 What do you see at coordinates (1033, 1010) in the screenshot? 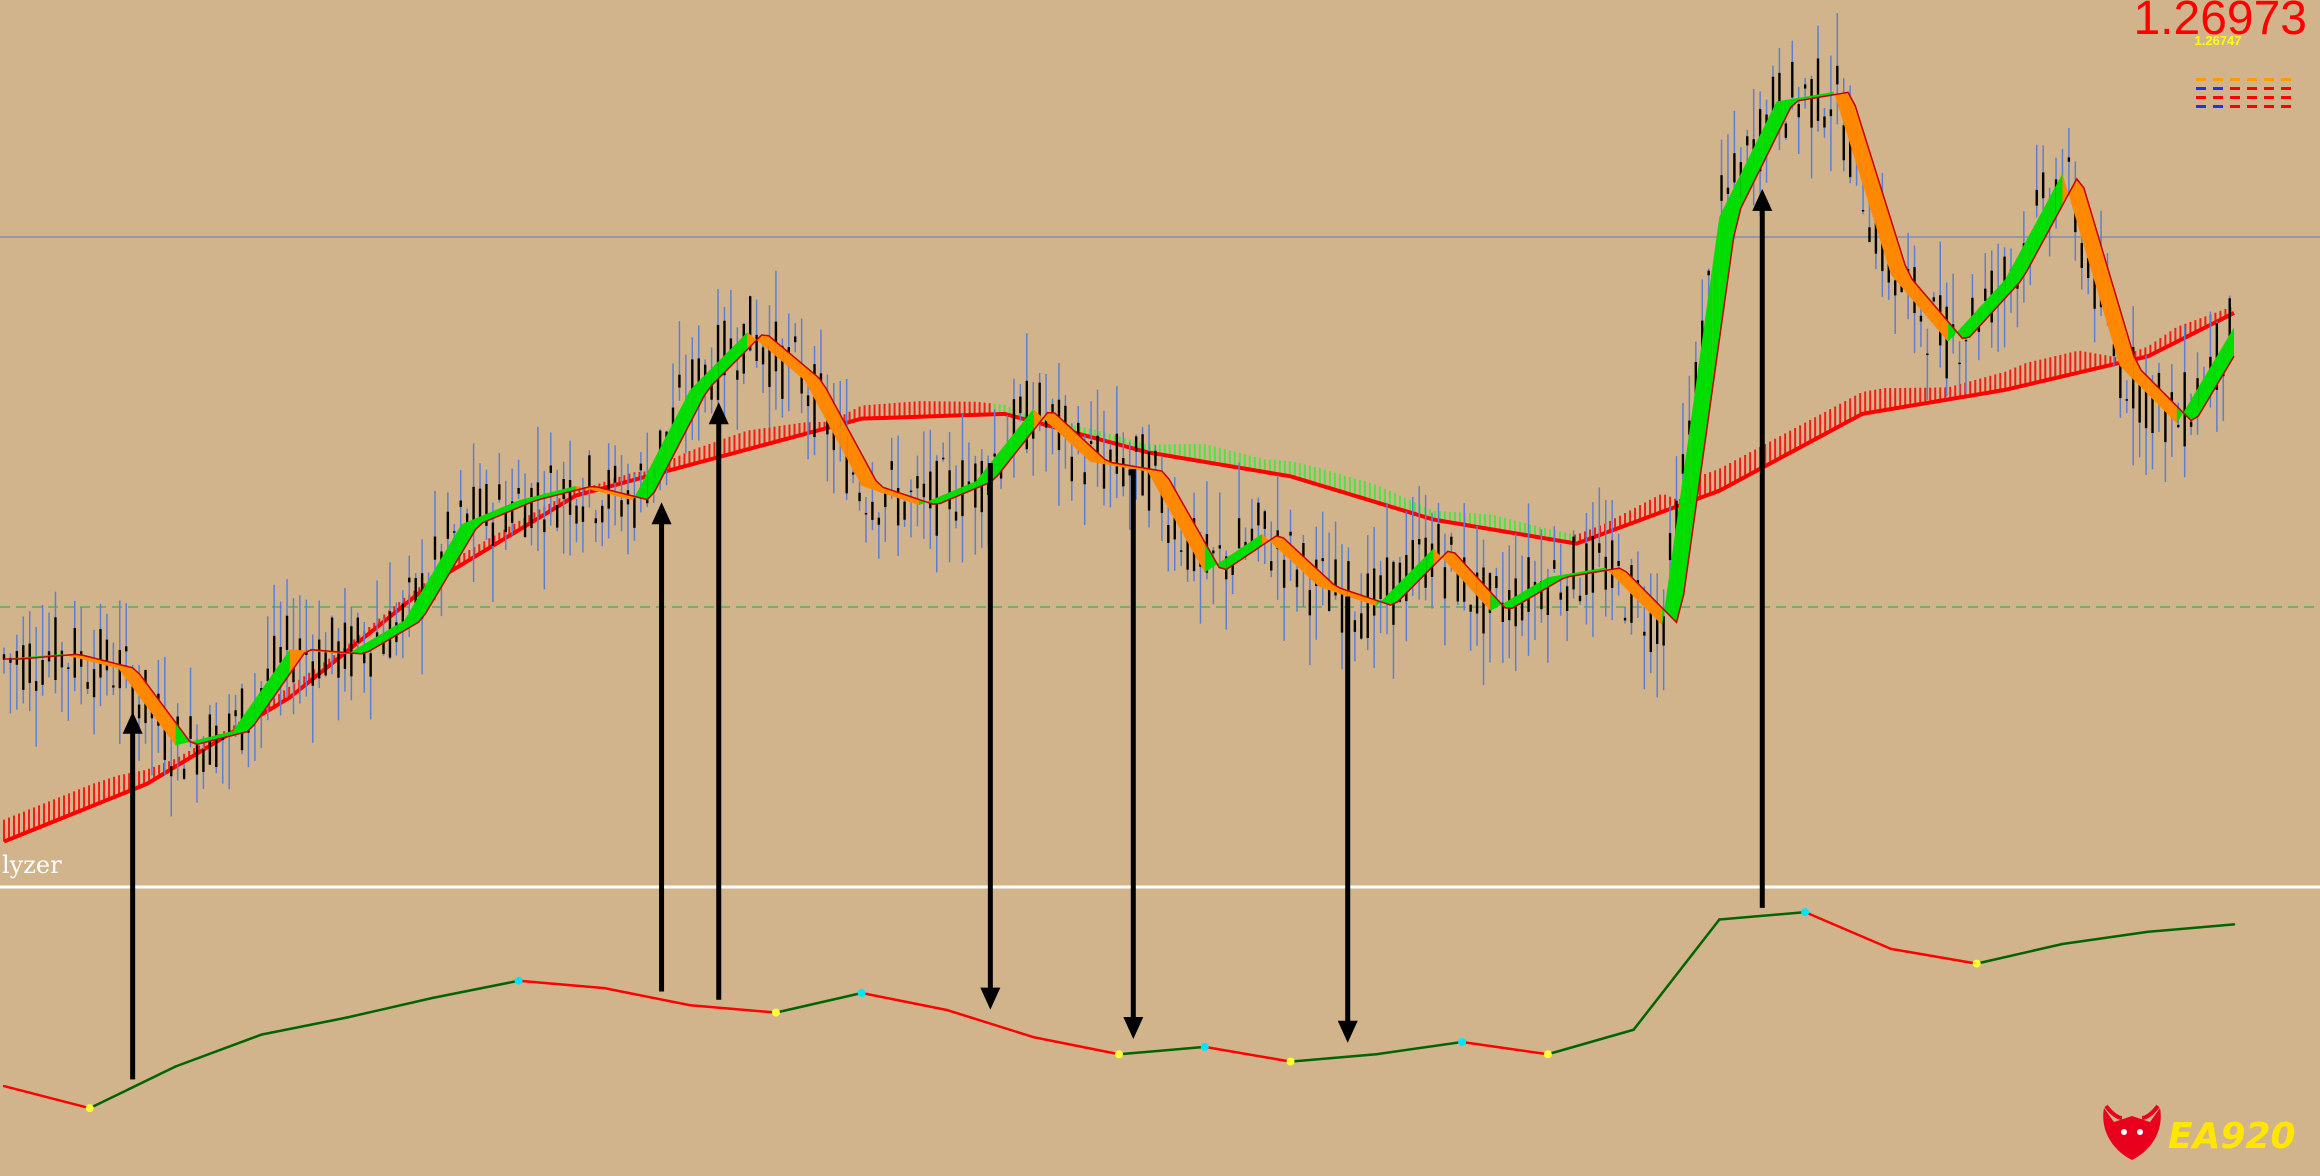
I see `oscillator-signal-dots` at bounding box center [1033, 1010].